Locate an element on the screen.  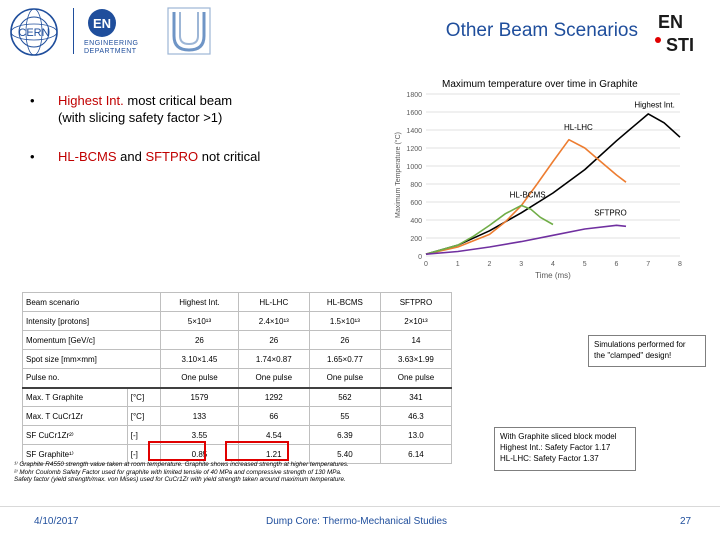
series-line-hl-lhc is located at coordinates (526, 196).